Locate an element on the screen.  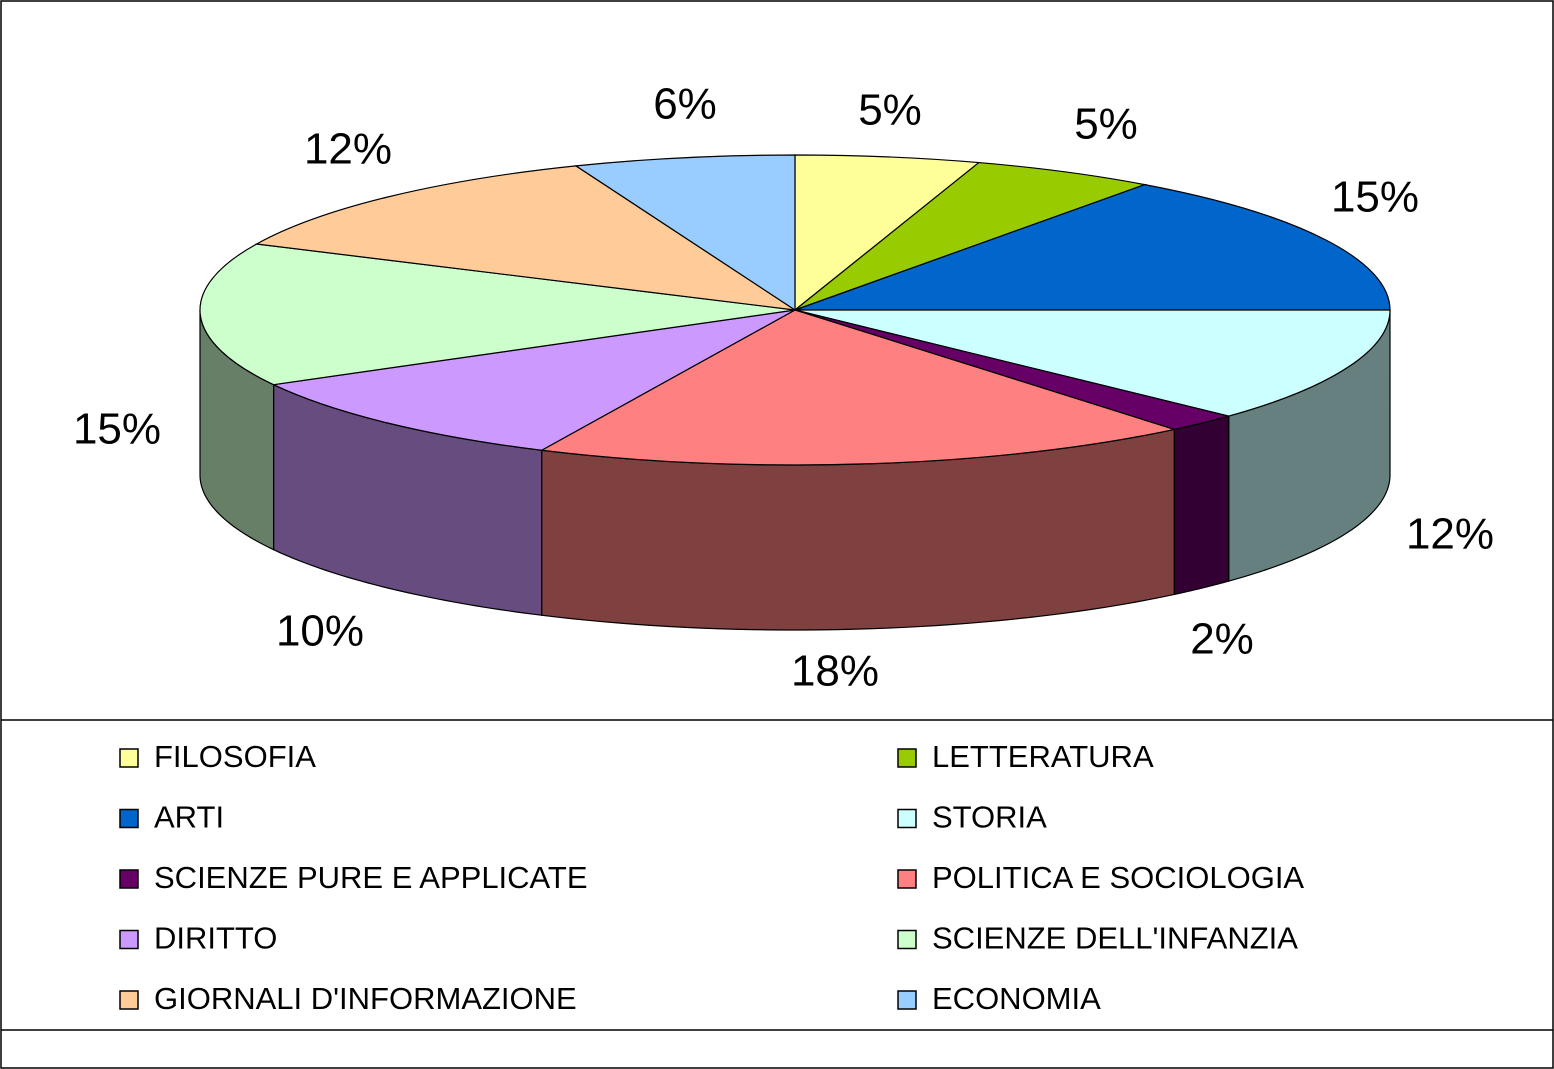
legend-label: SCIENZE PURE E APPLICATE is located at coordinates (371, 877).